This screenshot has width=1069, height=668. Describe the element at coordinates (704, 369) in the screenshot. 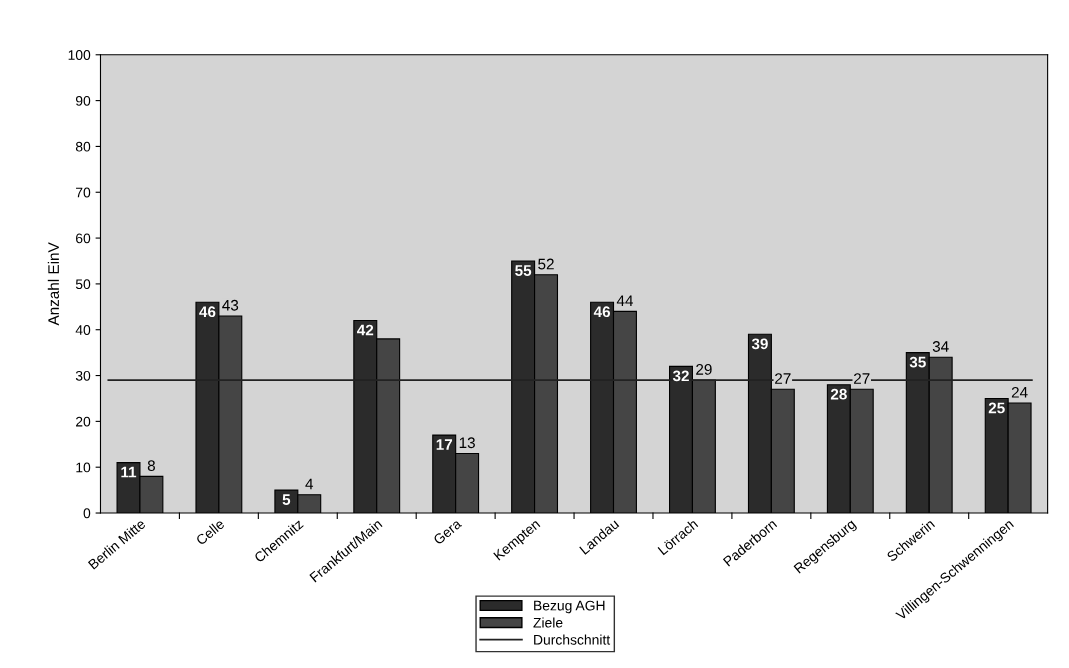

I see `data-label: 29` at that location.